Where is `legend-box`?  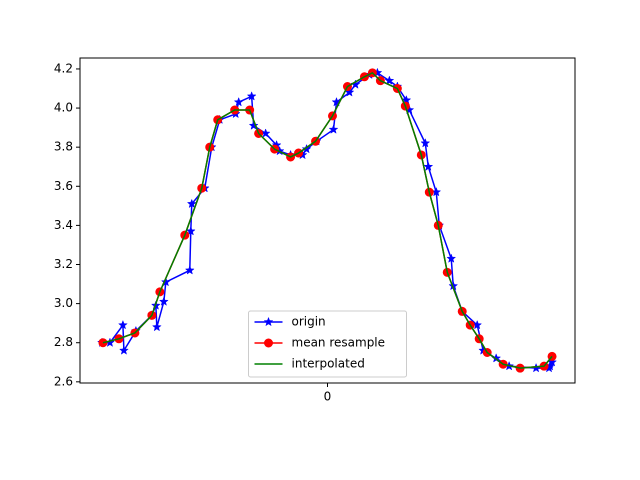 legend-box is located at coordinates (327, 344).